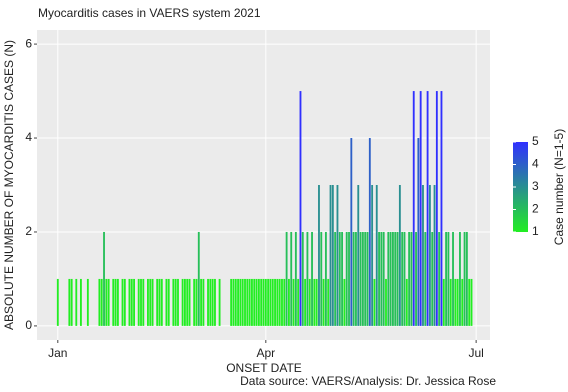 The image size is (568, 392). I want to click on chart-title: Myocarditis cases in VAERS system 2021, so click(149, 13).